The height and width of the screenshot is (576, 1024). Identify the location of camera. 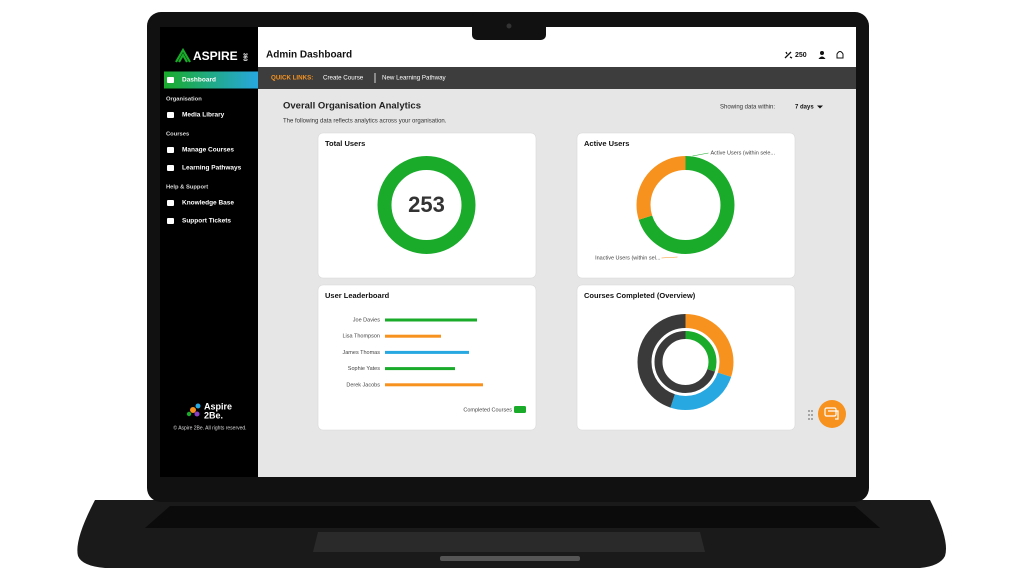
(509, 26).